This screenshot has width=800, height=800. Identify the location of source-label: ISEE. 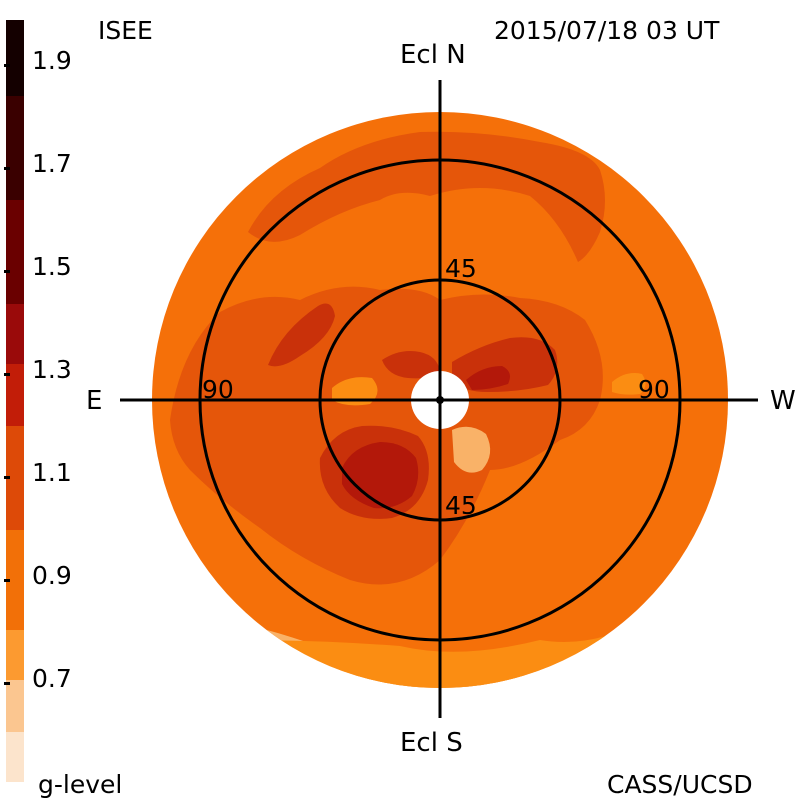
(125, 30).